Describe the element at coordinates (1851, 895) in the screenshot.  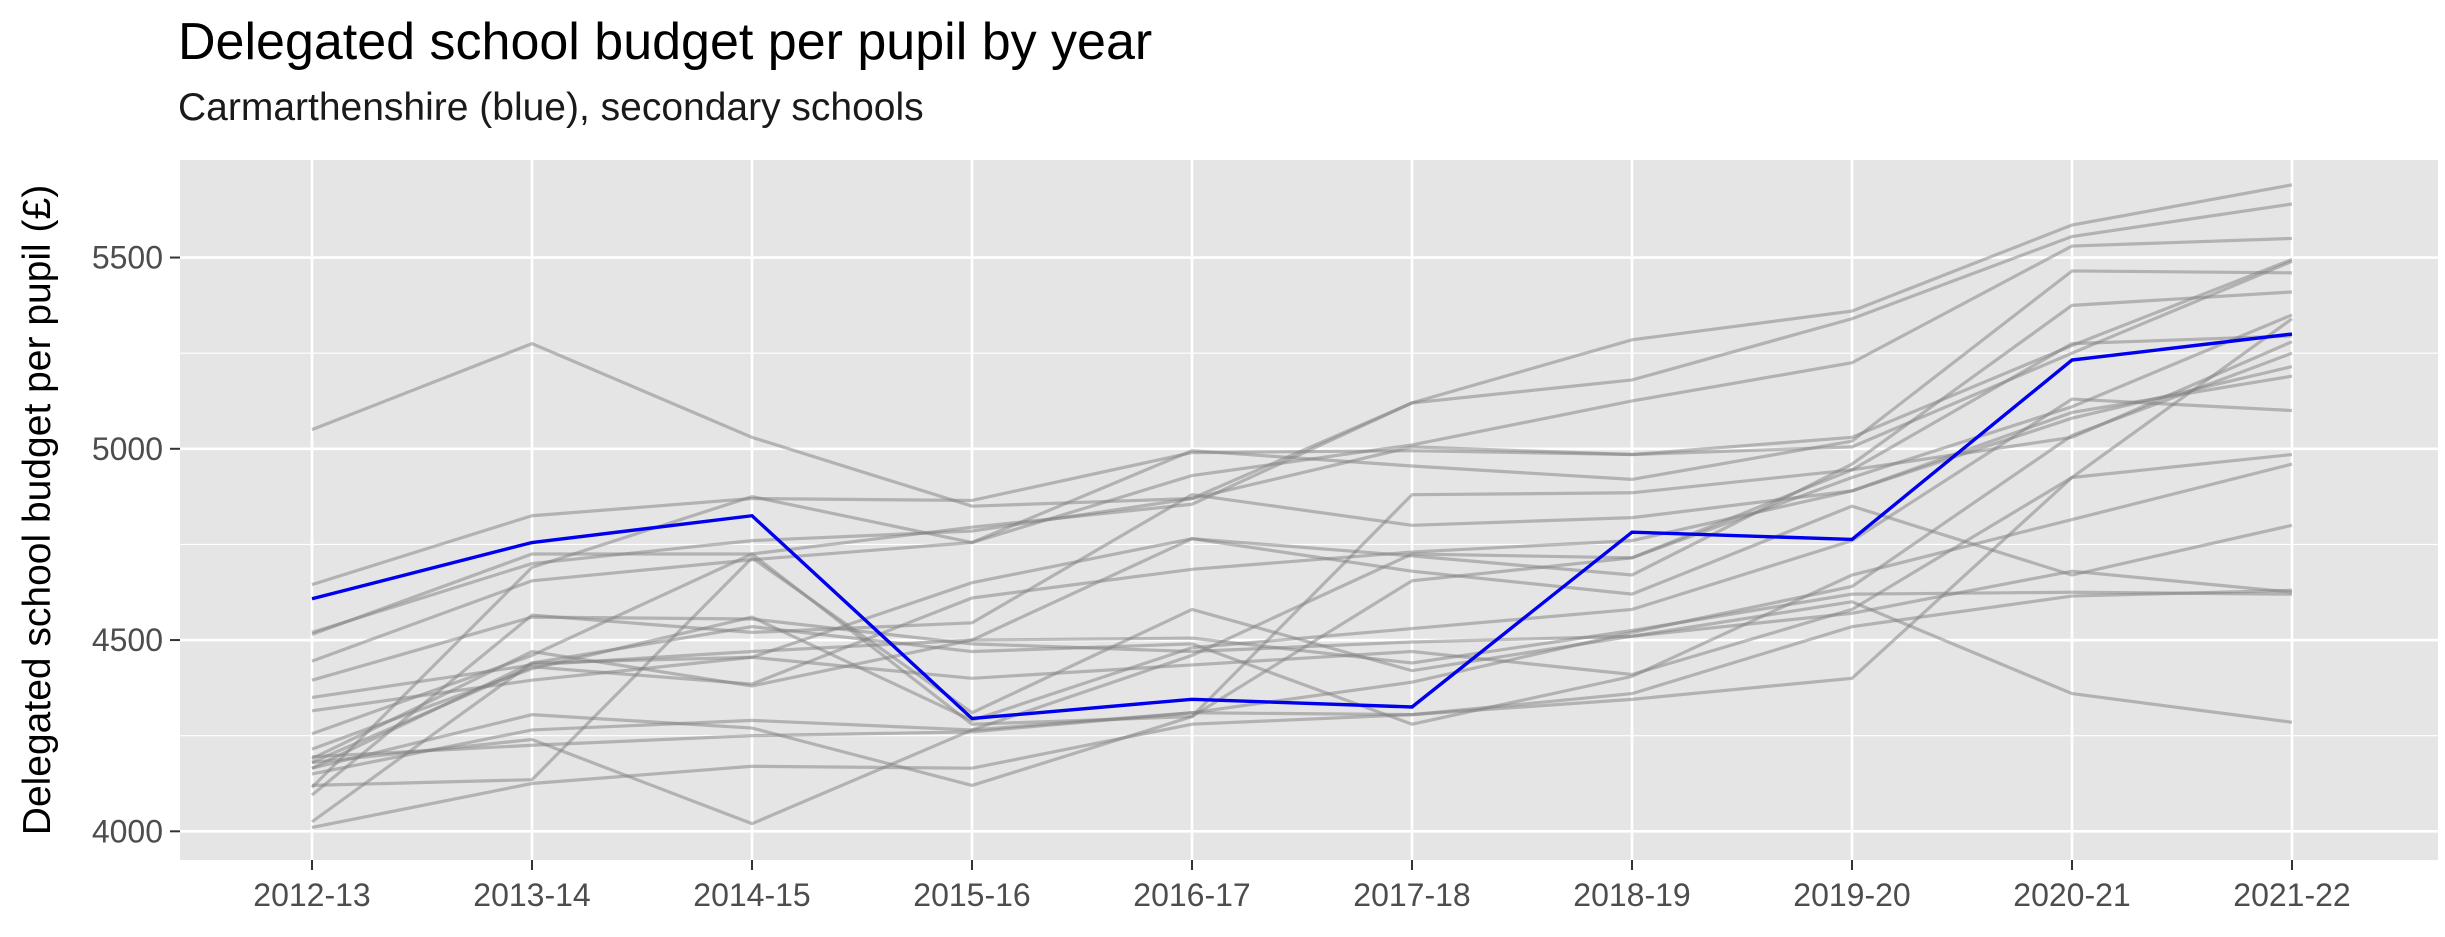
I see `x-tick-label: 2019-20` at that location.